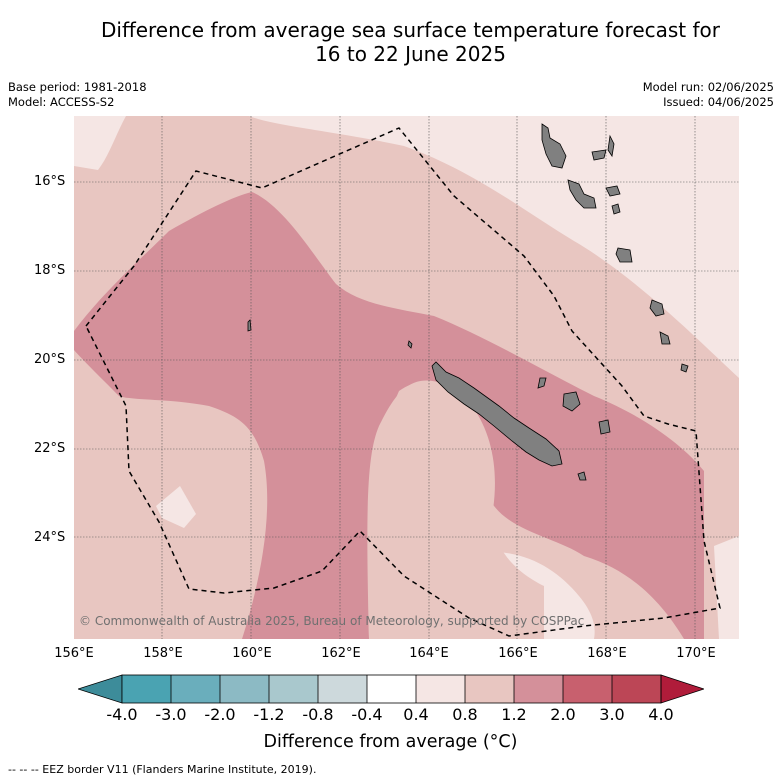 The image size is (781, 781). I want to click on colorbar-tick: 2.0, so click(563, 714).